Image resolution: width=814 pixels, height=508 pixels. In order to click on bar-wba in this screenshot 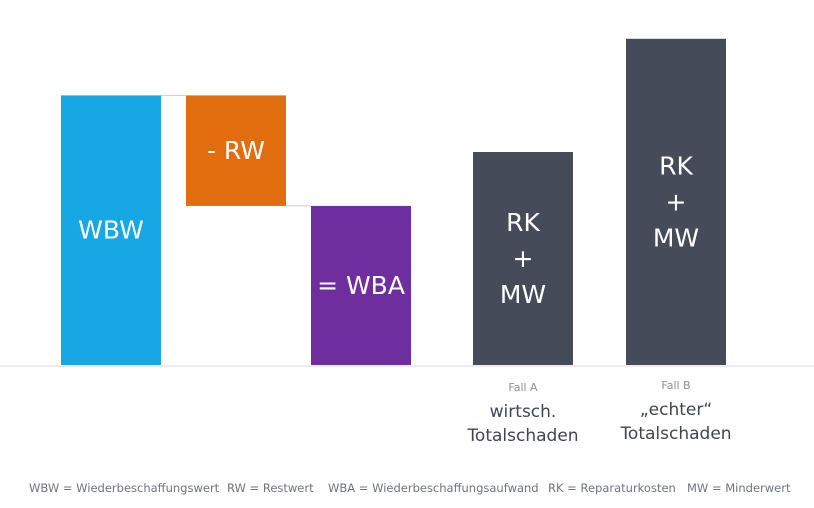, I will do `click(361, 285)`.